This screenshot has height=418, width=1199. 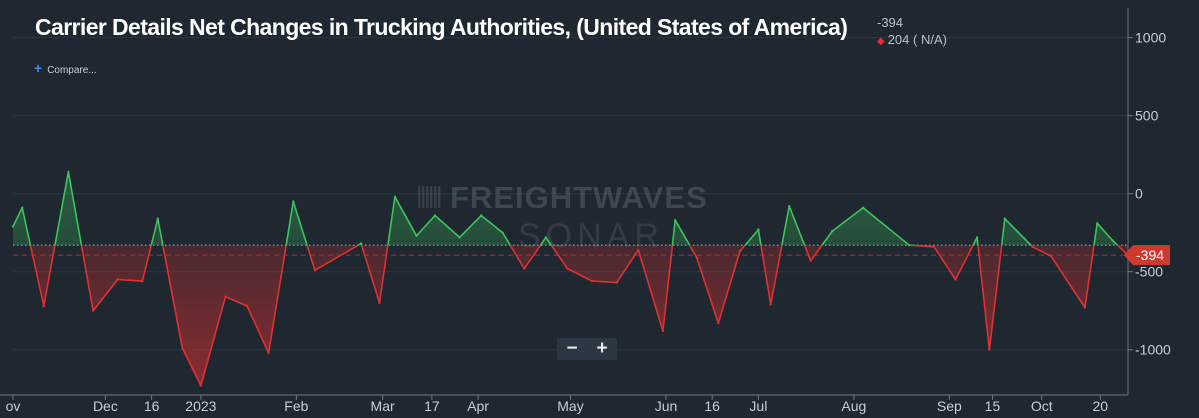 I want to click on zoom-in-button: +, so click(x=602, y=348).